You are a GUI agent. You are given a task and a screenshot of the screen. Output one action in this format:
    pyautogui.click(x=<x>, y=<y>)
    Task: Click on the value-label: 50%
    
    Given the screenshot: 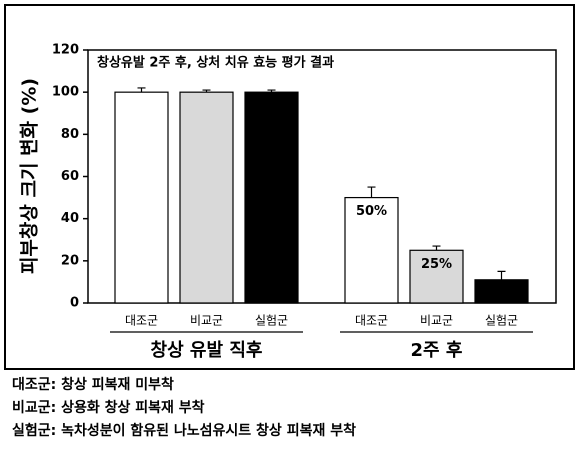 What is the action you would take?
    pyautogui.click(x=371, y=211)
    